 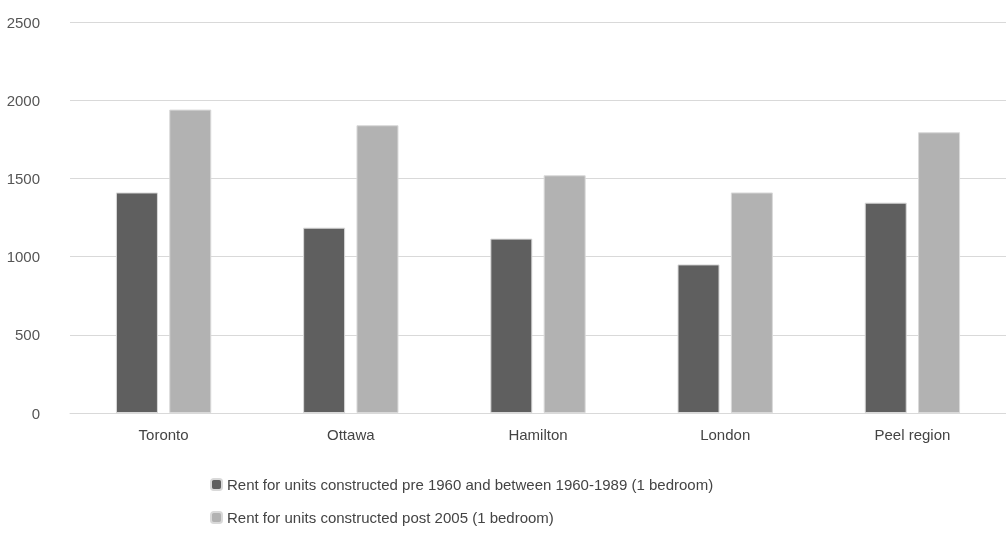 I want to click on legend-label: Rent for units constructed post 2005 (1 bedroom), so click(x=390, y=517).